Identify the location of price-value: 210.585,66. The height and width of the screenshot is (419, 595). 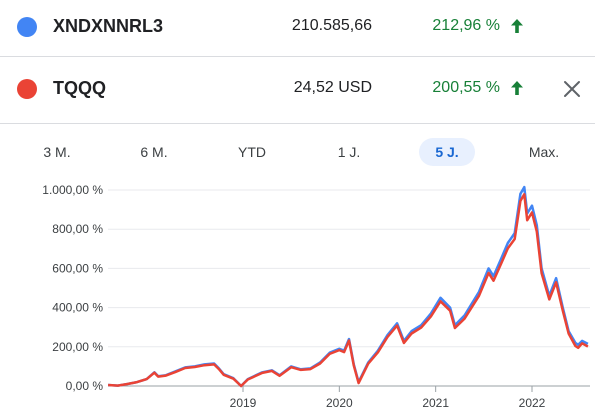
(331, 25).